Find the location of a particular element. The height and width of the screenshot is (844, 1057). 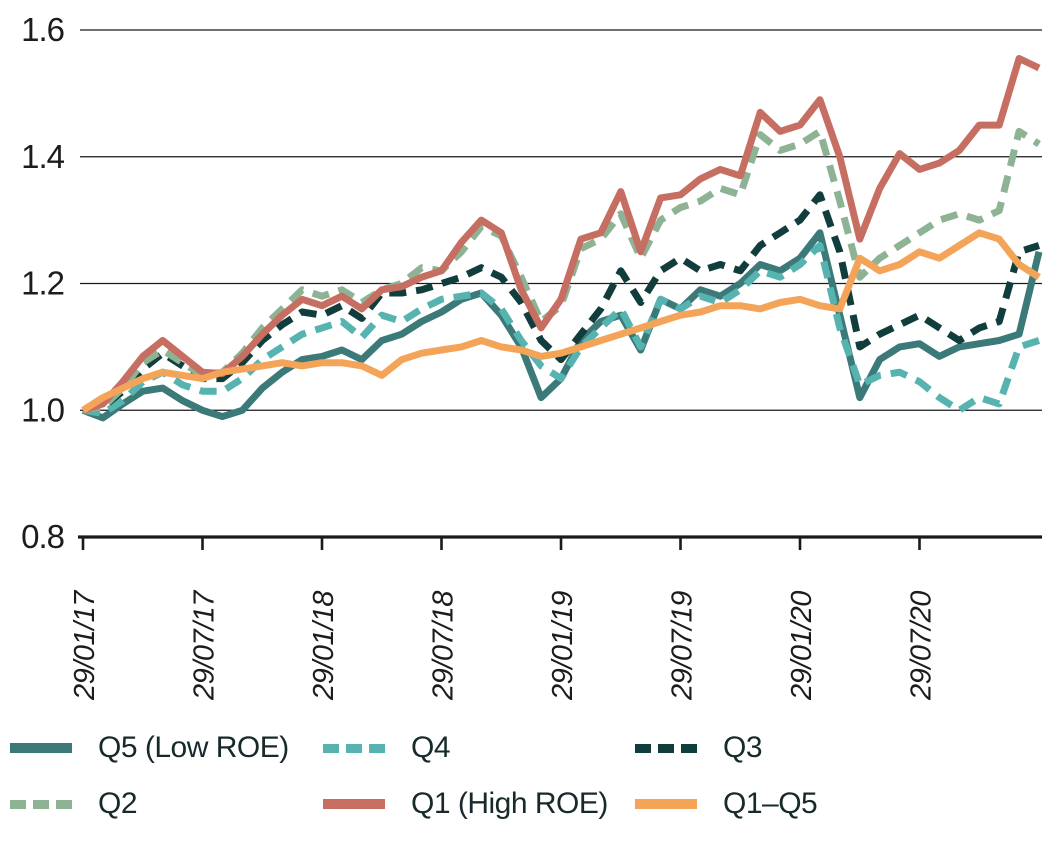

x-axis-tick-label: 29/01/20 is located at coordinates (802, 646).